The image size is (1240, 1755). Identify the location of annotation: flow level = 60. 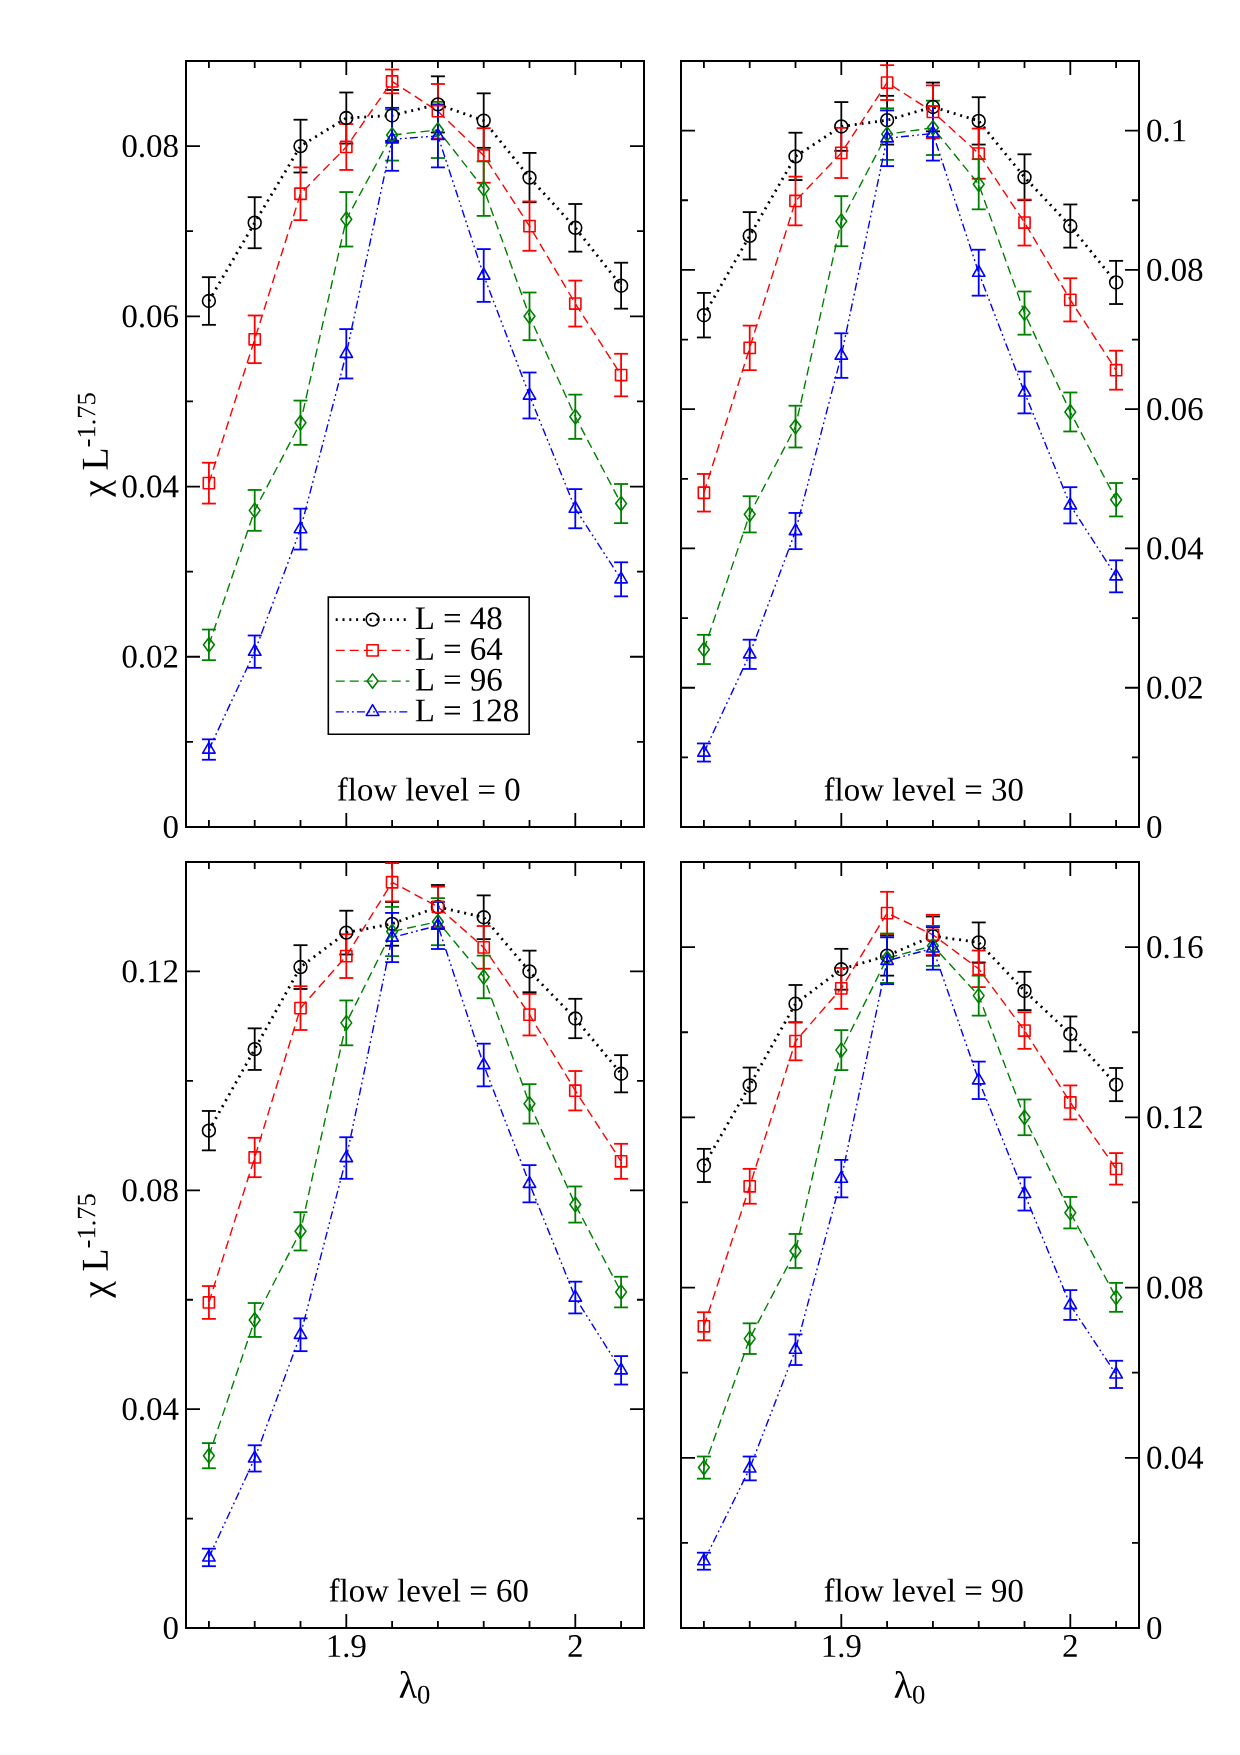
(428, 1590).